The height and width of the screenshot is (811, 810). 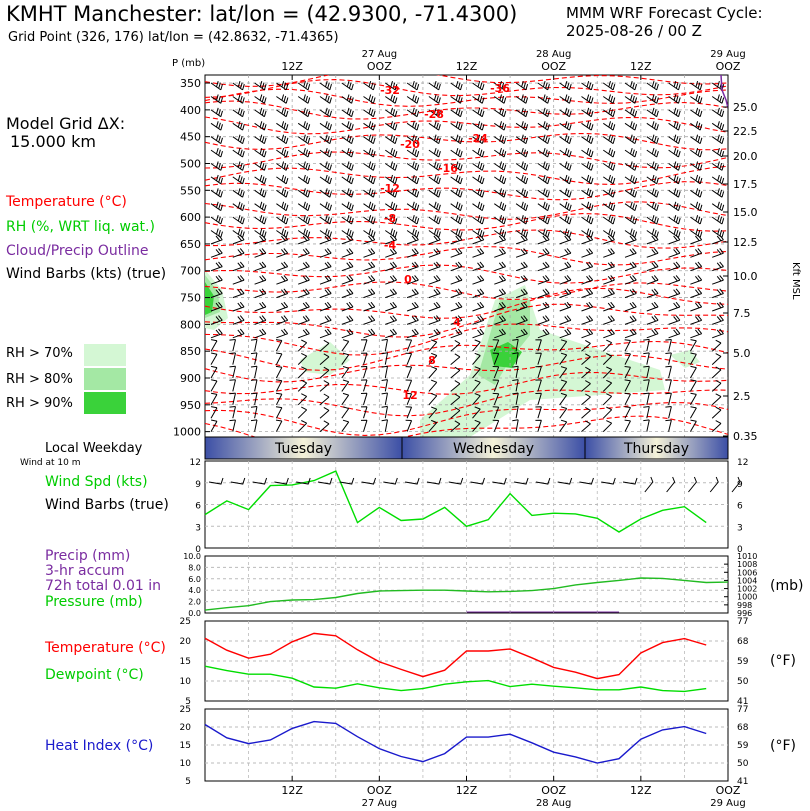 I want to click on temp-f-tick-label: 77, so click(x=742, y=622).